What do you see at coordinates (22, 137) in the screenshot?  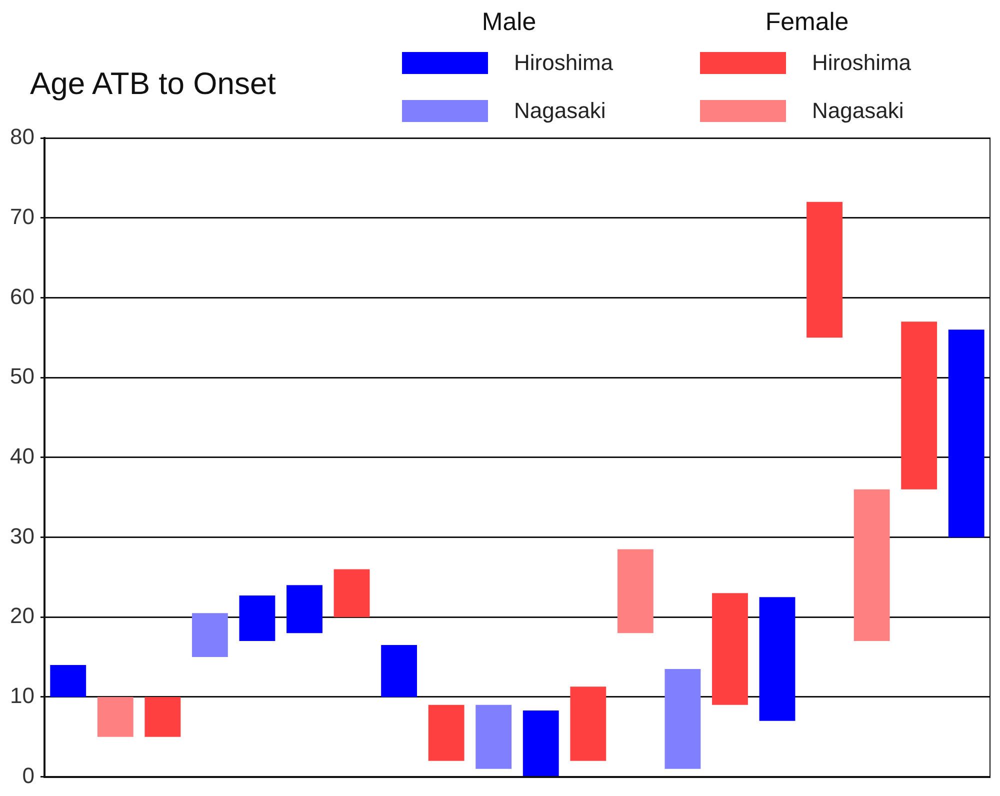 I see `y-tick-label: 80` at bounding box center [22, 137].